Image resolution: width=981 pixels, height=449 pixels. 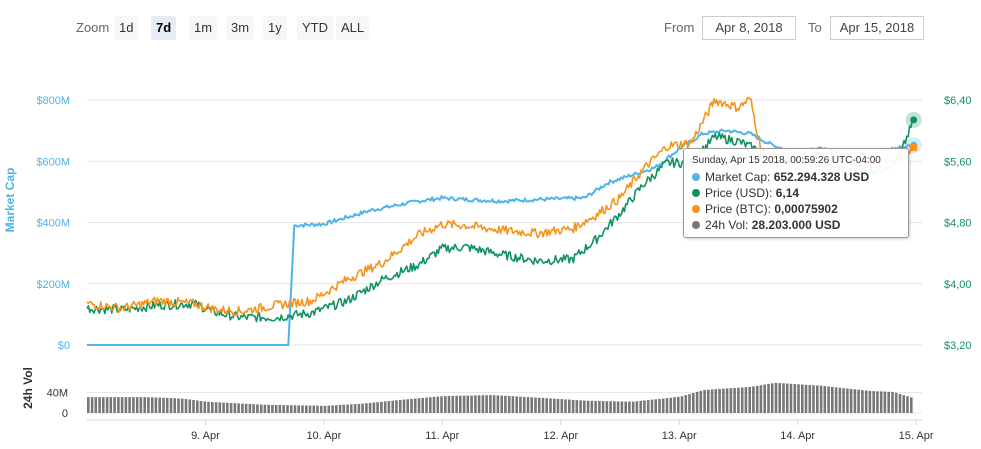 What do you see at coordinates (806, 209) in the screenshot?
I see `tooltip-value: 0,00075902` at bounding box center [806, 209].